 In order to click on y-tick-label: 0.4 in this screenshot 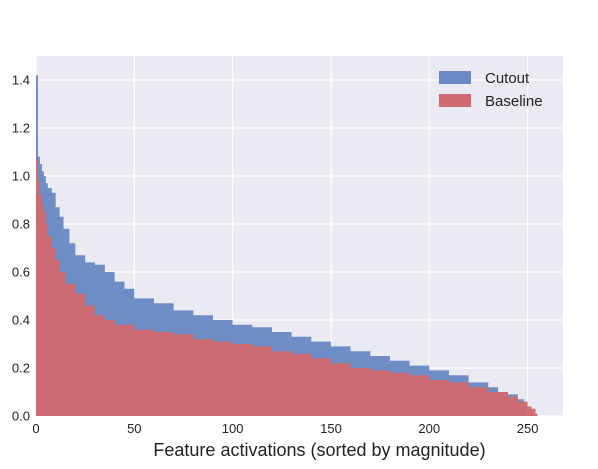, I will do `click(21, 320)`.